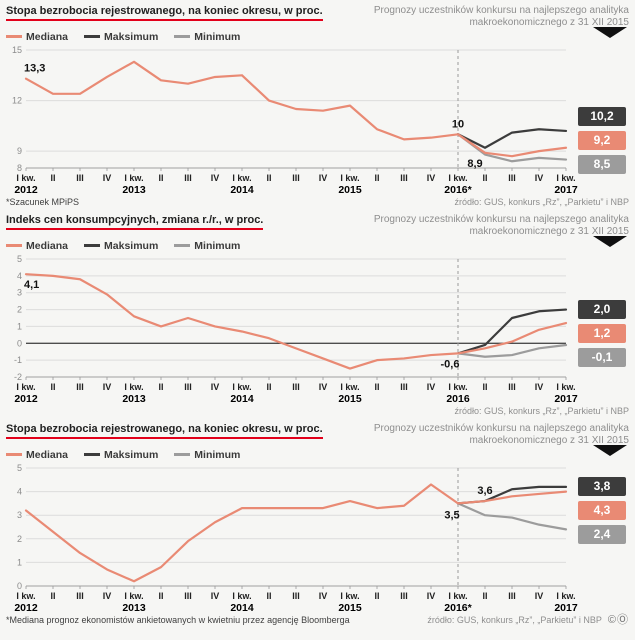  Describe the element at coordinates (566, 608) in the screenshot. I see `svg-text: 2017` at that location.